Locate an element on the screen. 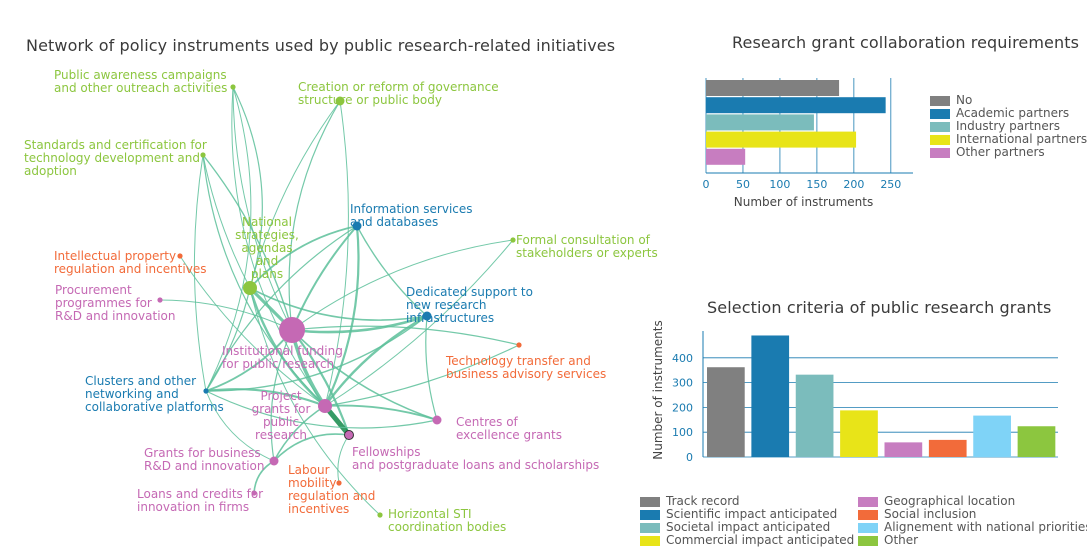 The image size is (1087, 556). node-clusters is located at coordinates (206, 391).